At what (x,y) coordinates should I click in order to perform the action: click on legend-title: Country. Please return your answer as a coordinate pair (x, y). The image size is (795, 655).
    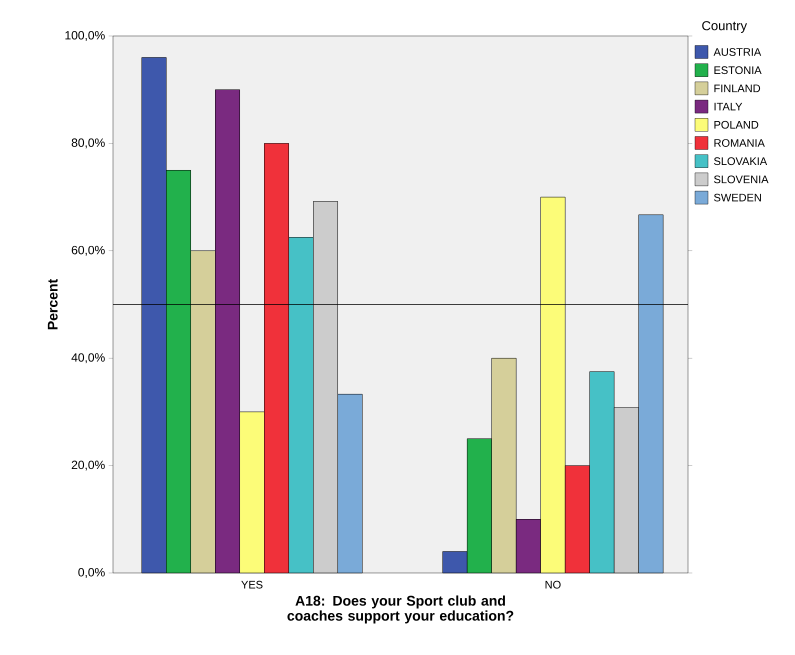
    Looking at the image, I should click on (725, 27).